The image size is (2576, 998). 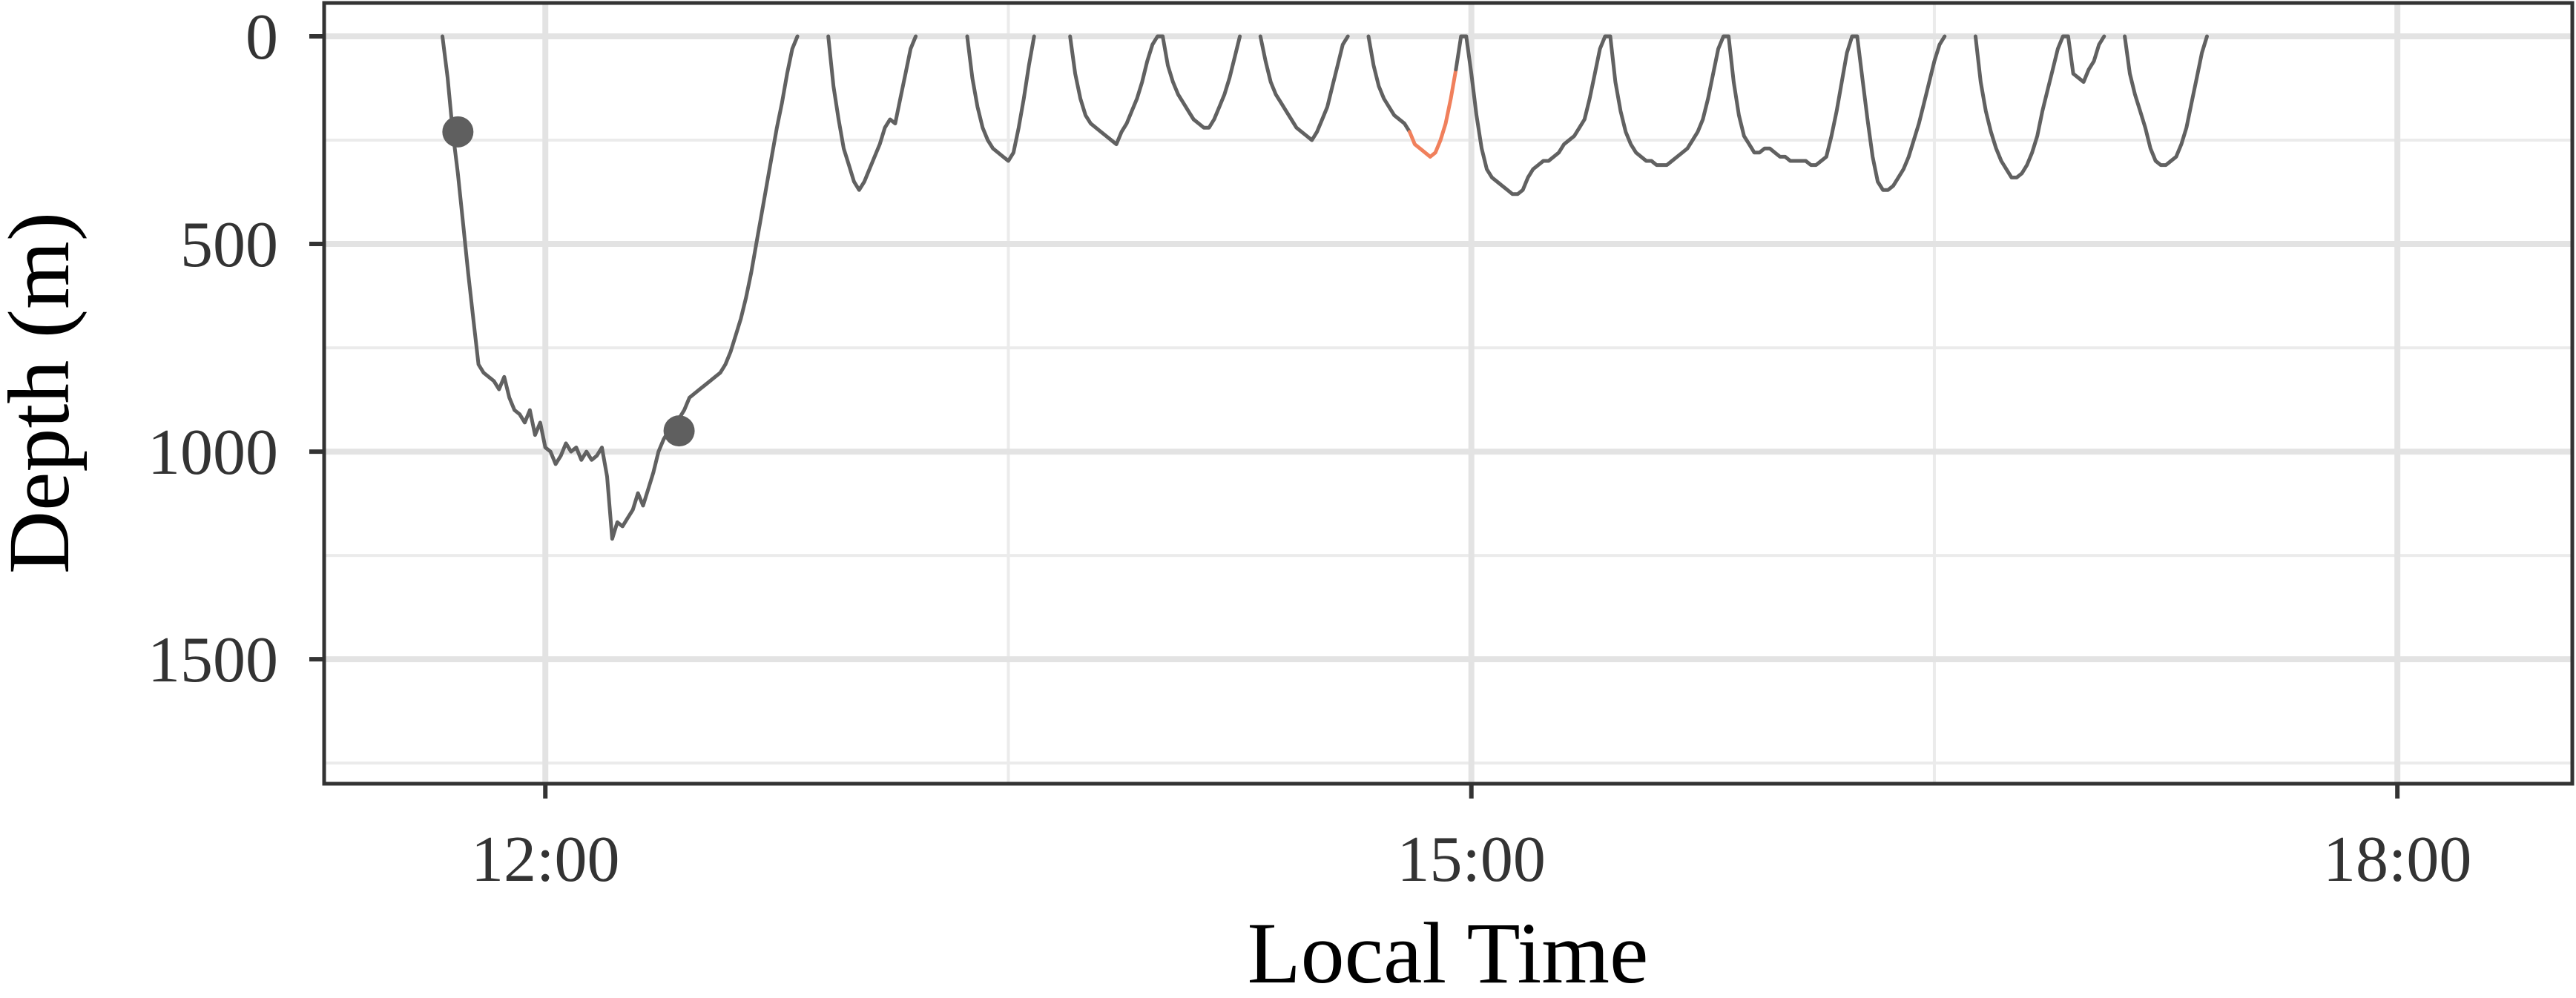 What do you see at coordinates (213, 453) in the screenshot?
I see `y-tick-label: 1000` at bounding box center [213, 453].